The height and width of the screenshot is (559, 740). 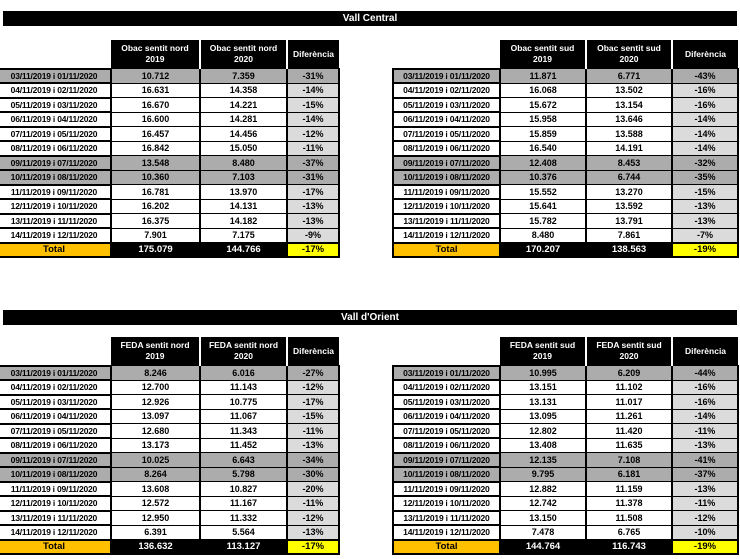 What do you see at coordinates (243, 177) in the screenshot?
I see `value-2020-cell: 7.103` at bounding box center [243, 177].